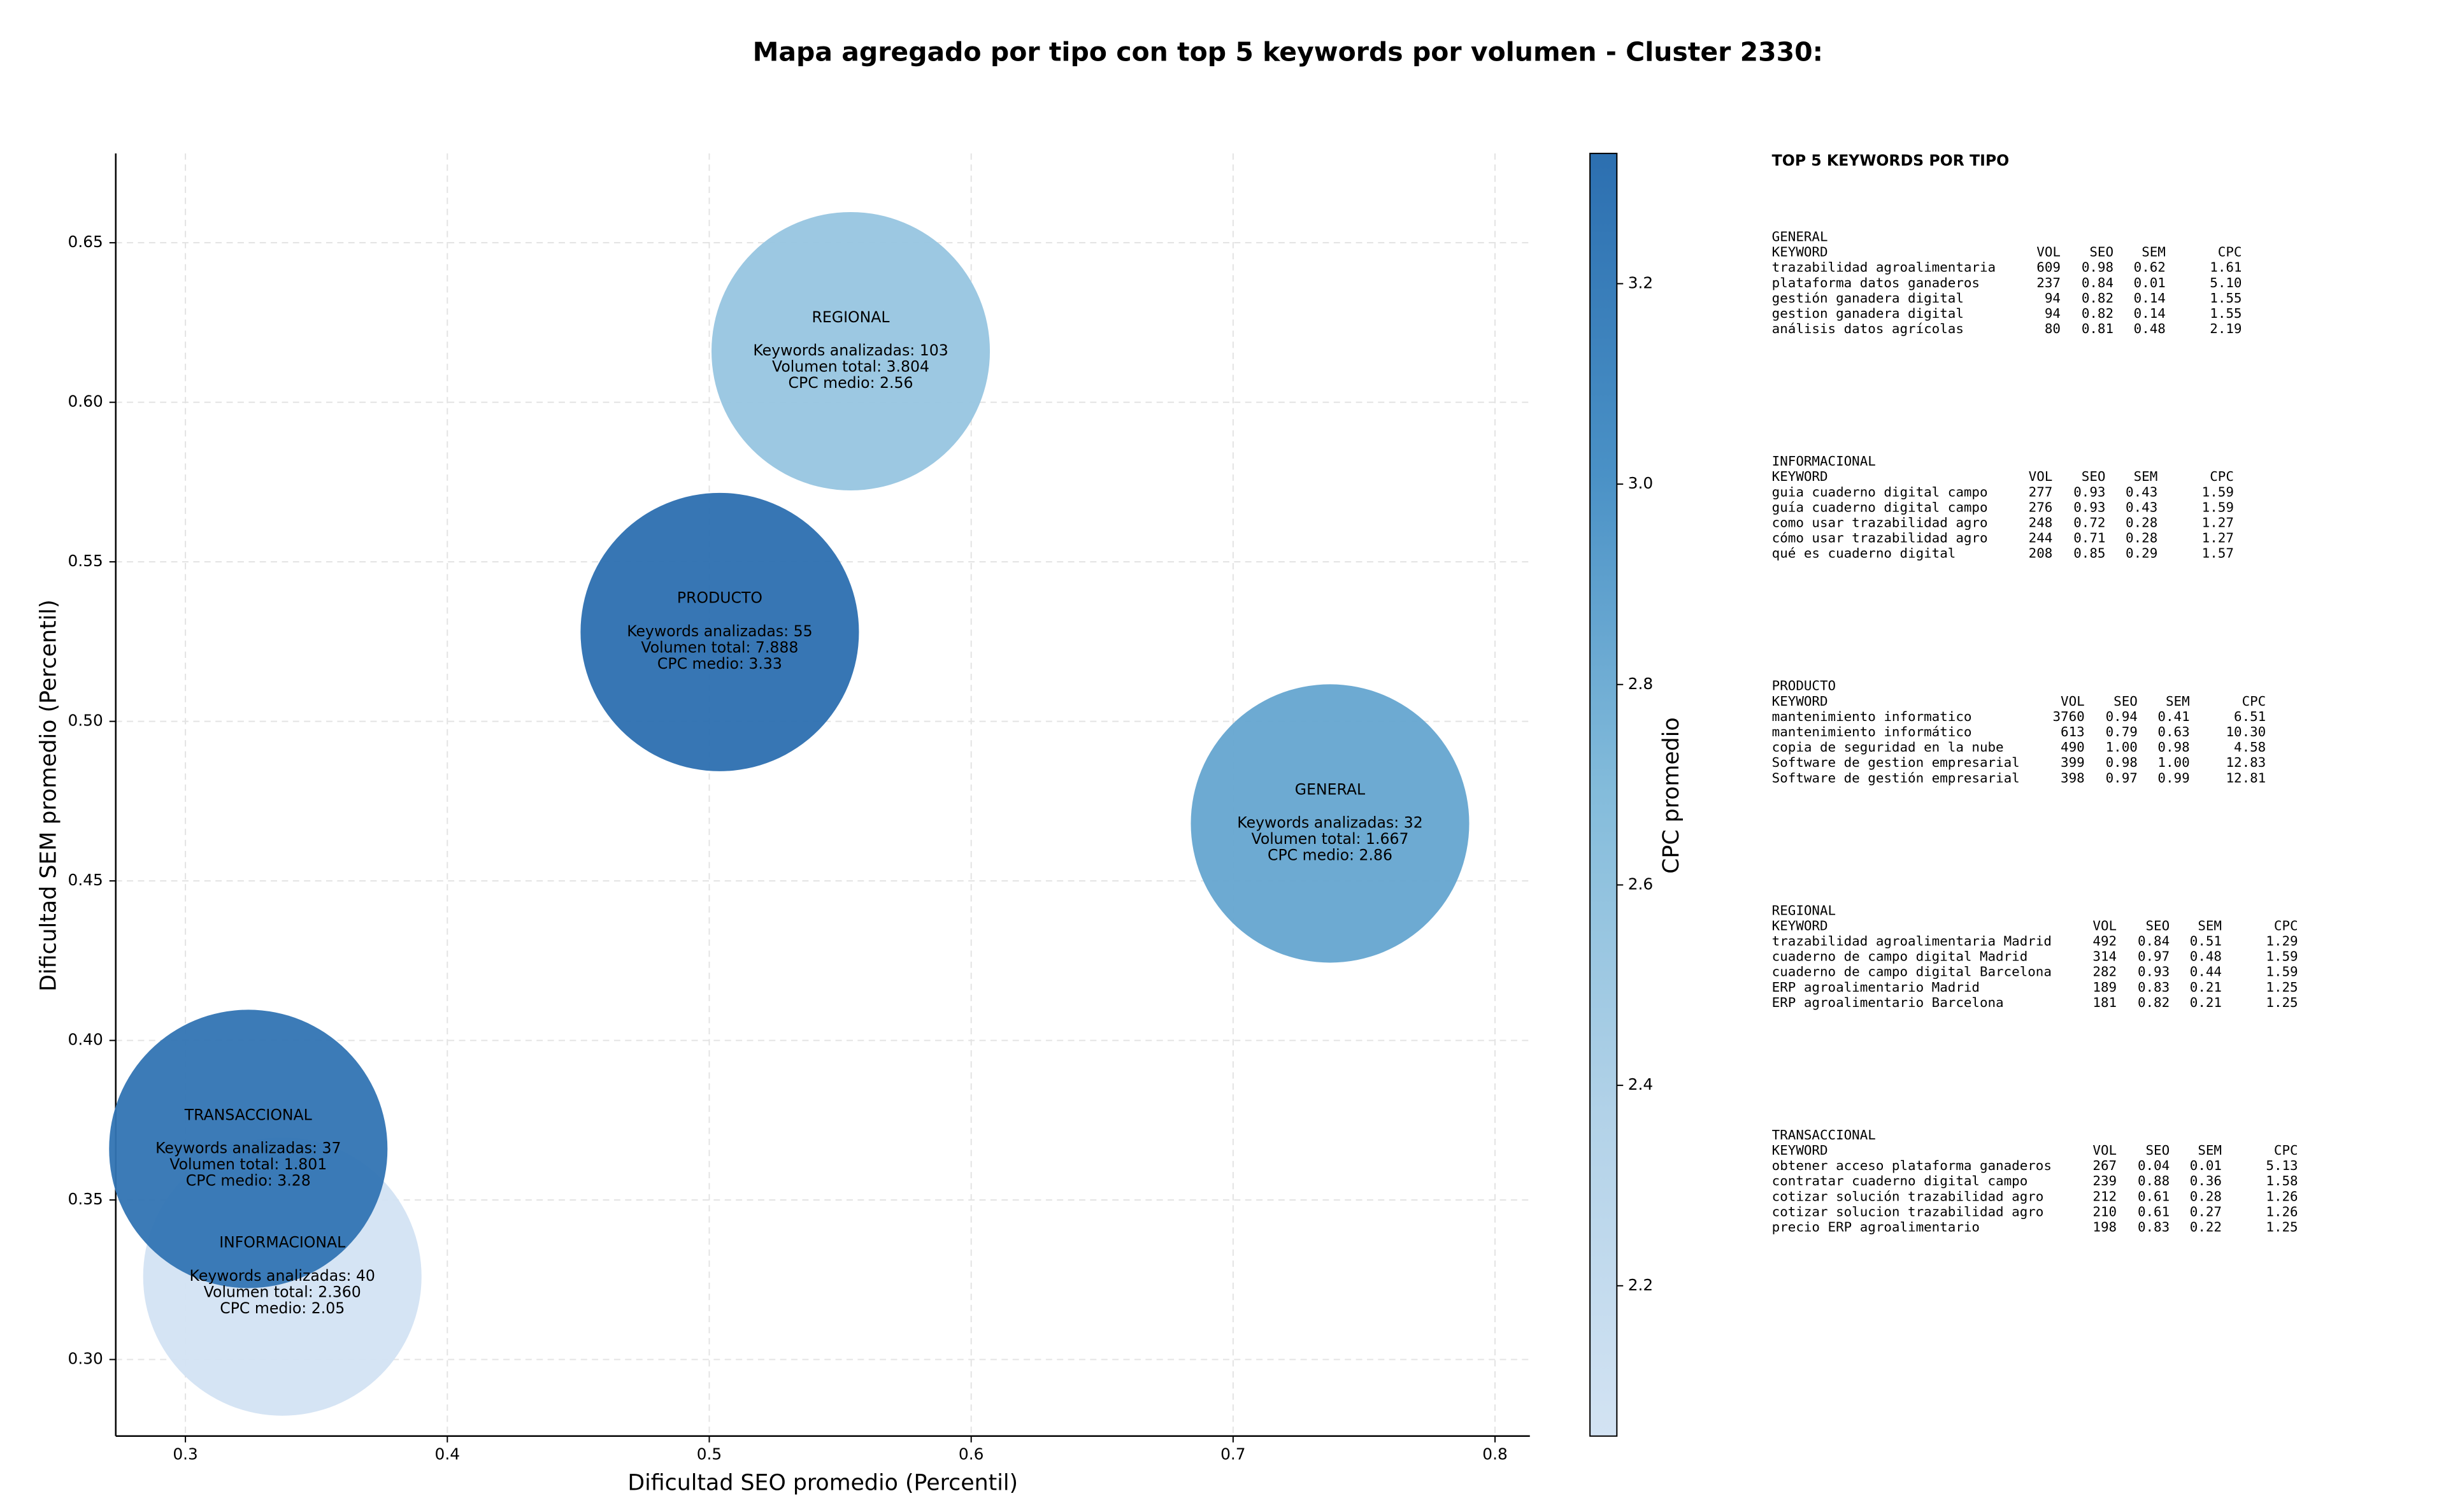 The height and width of the screenshot is (1512, 2446). I want to click on table-cell: 0.22, so click(2206, 1227).